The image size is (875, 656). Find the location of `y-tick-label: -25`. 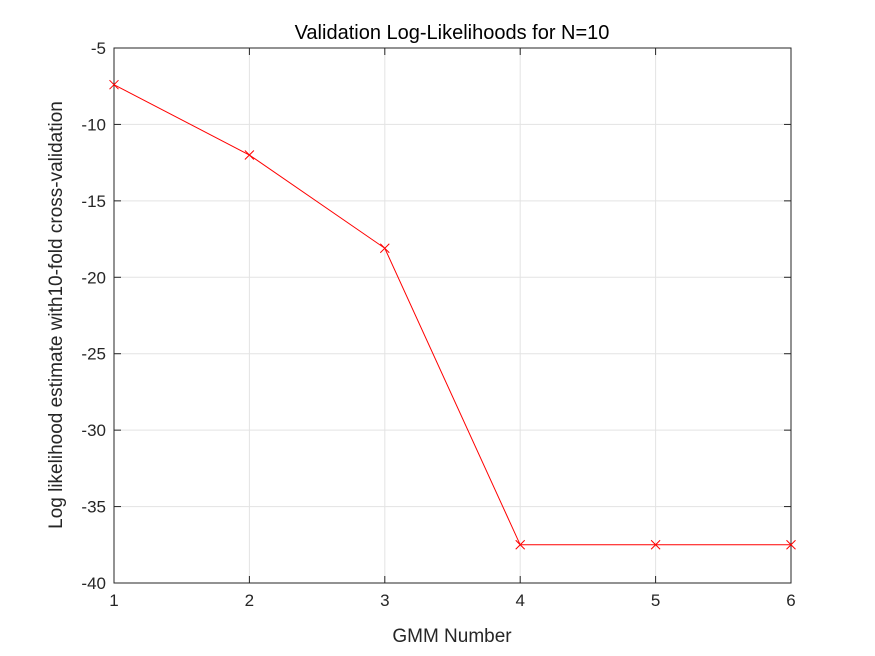

y-tick-label: -25 is located at coordinates (93, 354).